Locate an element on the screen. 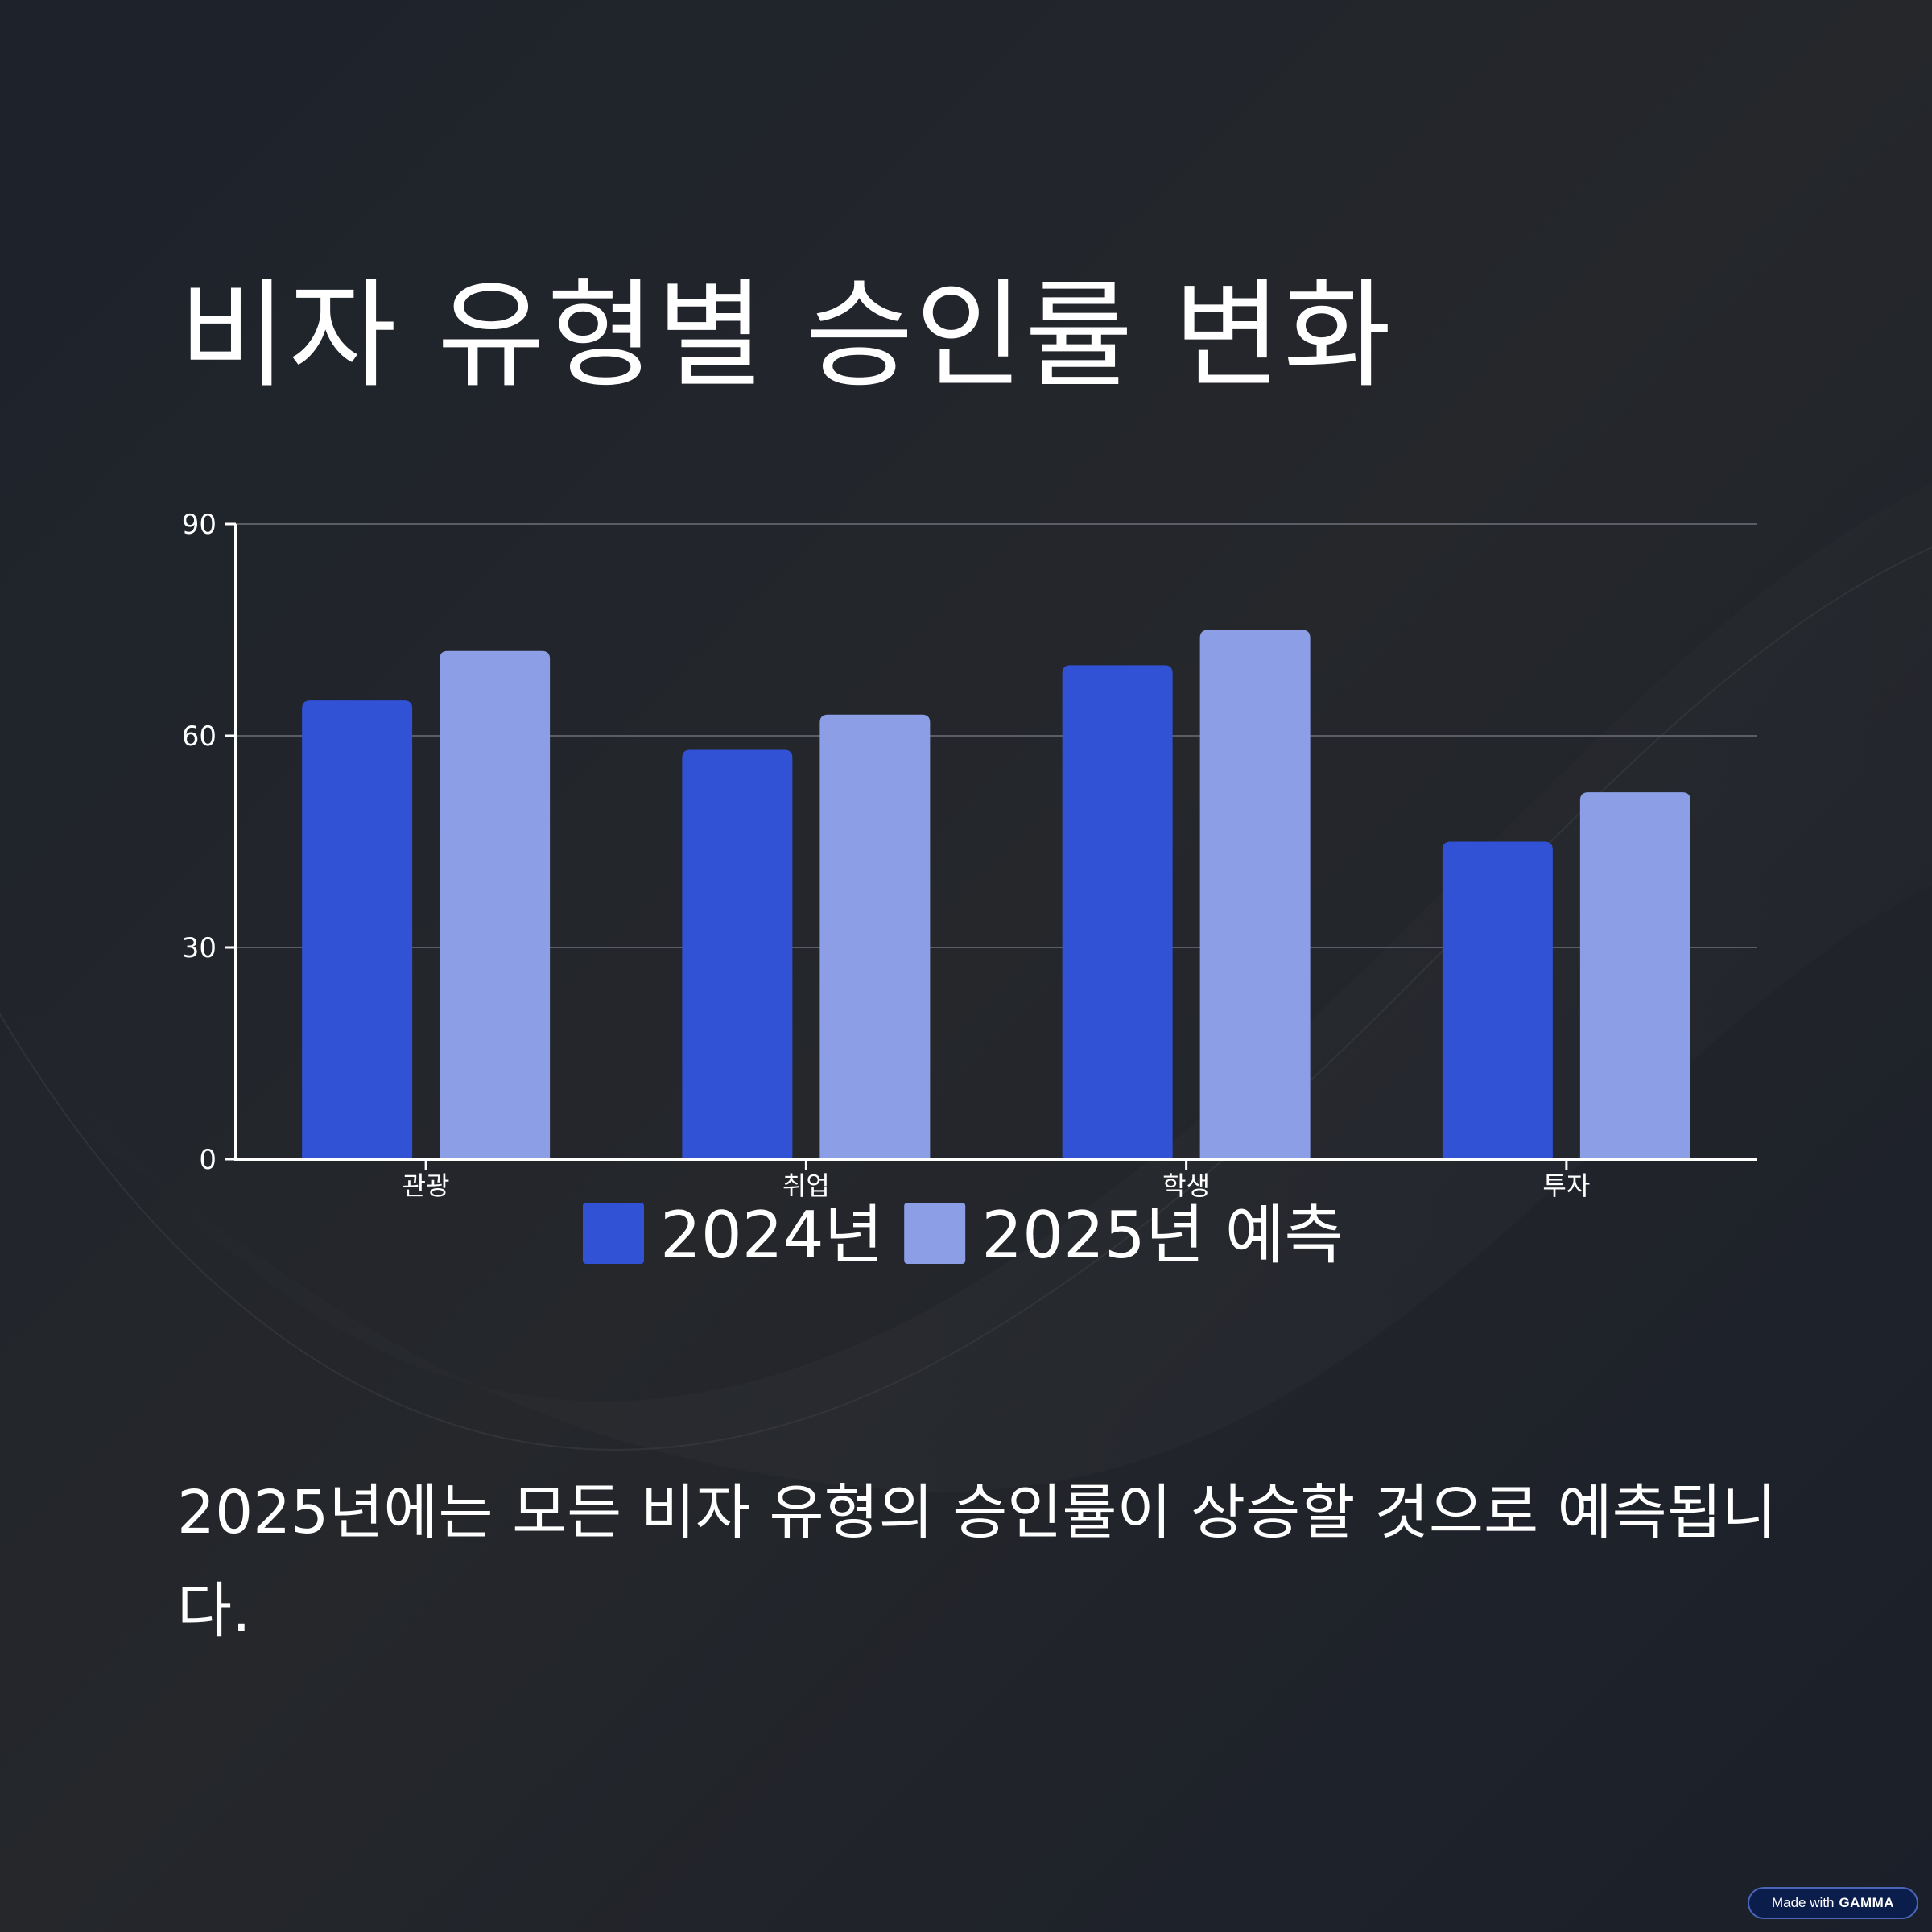 This screenshot has width=1932, height=1932. x-tick-label: 취업 is located at coordinates (806, 1185).